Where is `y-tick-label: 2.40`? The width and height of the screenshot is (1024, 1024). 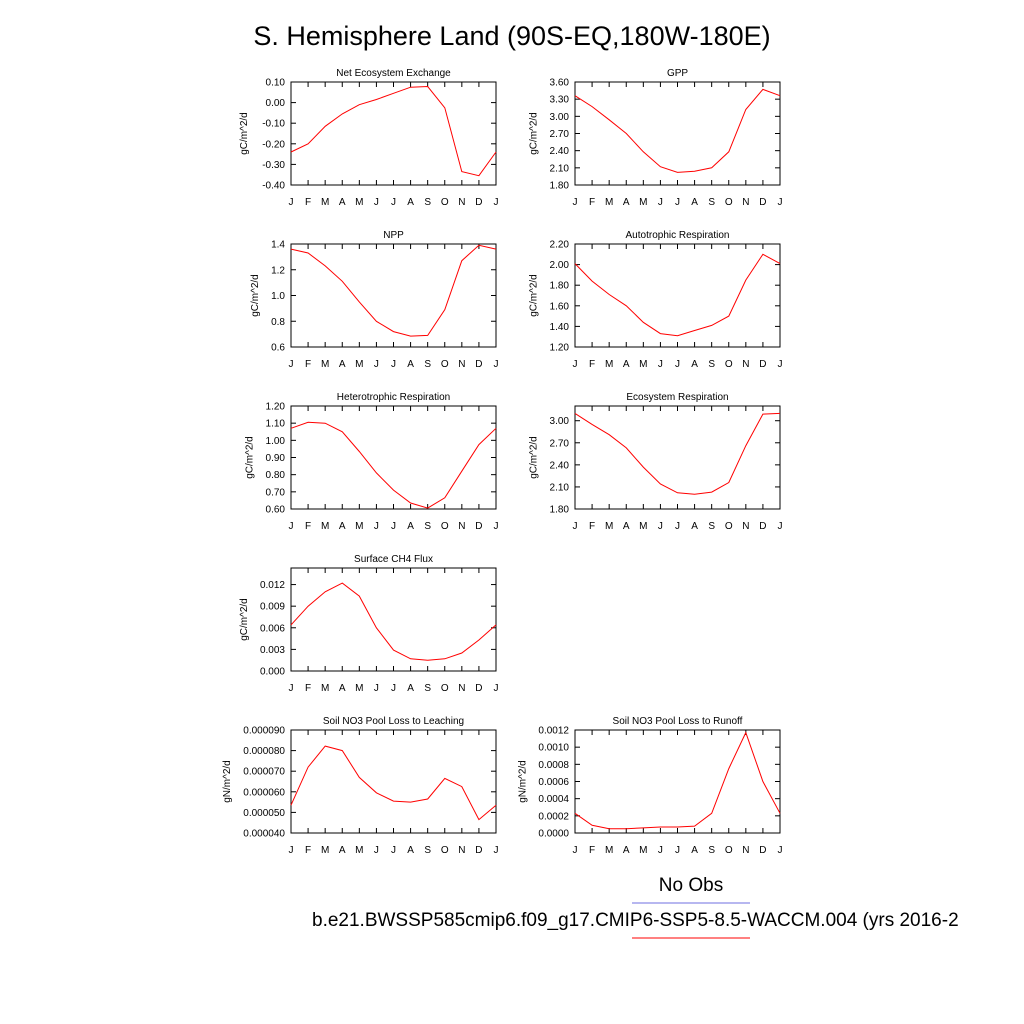 y-tick-label: 2.40 is located at coordinates (560, 151).